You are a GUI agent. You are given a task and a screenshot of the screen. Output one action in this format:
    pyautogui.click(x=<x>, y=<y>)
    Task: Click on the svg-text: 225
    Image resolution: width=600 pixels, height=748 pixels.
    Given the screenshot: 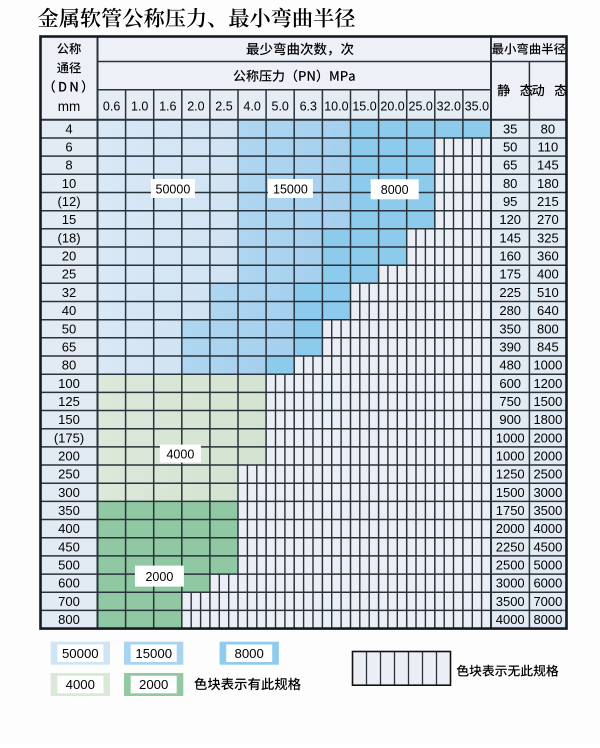 What is the action you would take?
    pyautogui.click(x=510, y=292)
    